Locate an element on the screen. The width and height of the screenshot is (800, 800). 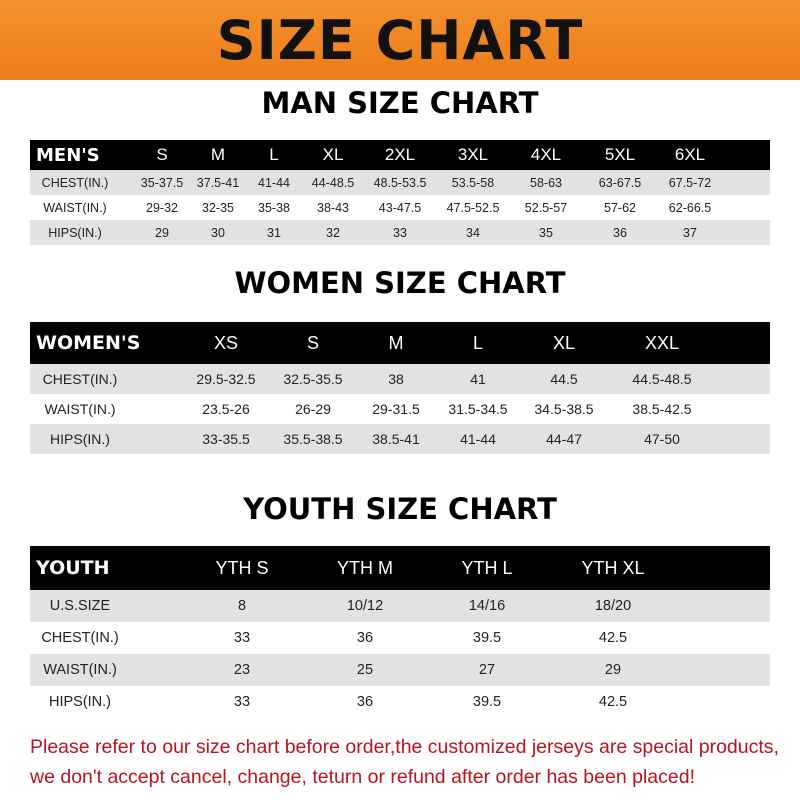
value-cell: 29-31.5 is located at coordinates (396, 409).